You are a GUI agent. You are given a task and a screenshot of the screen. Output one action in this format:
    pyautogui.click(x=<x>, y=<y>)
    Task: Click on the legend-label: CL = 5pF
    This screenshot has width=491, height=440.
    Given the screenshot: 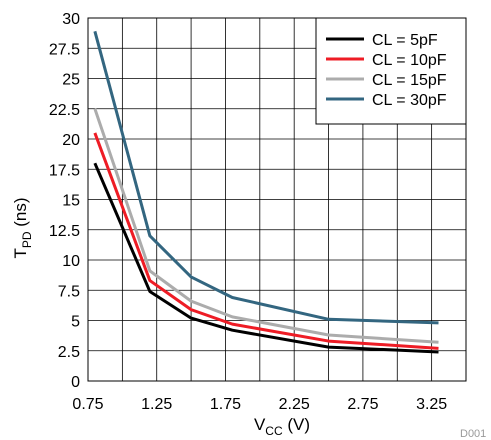 What is the action you would take?
    pyautogui.click(x=405, y=40)
    